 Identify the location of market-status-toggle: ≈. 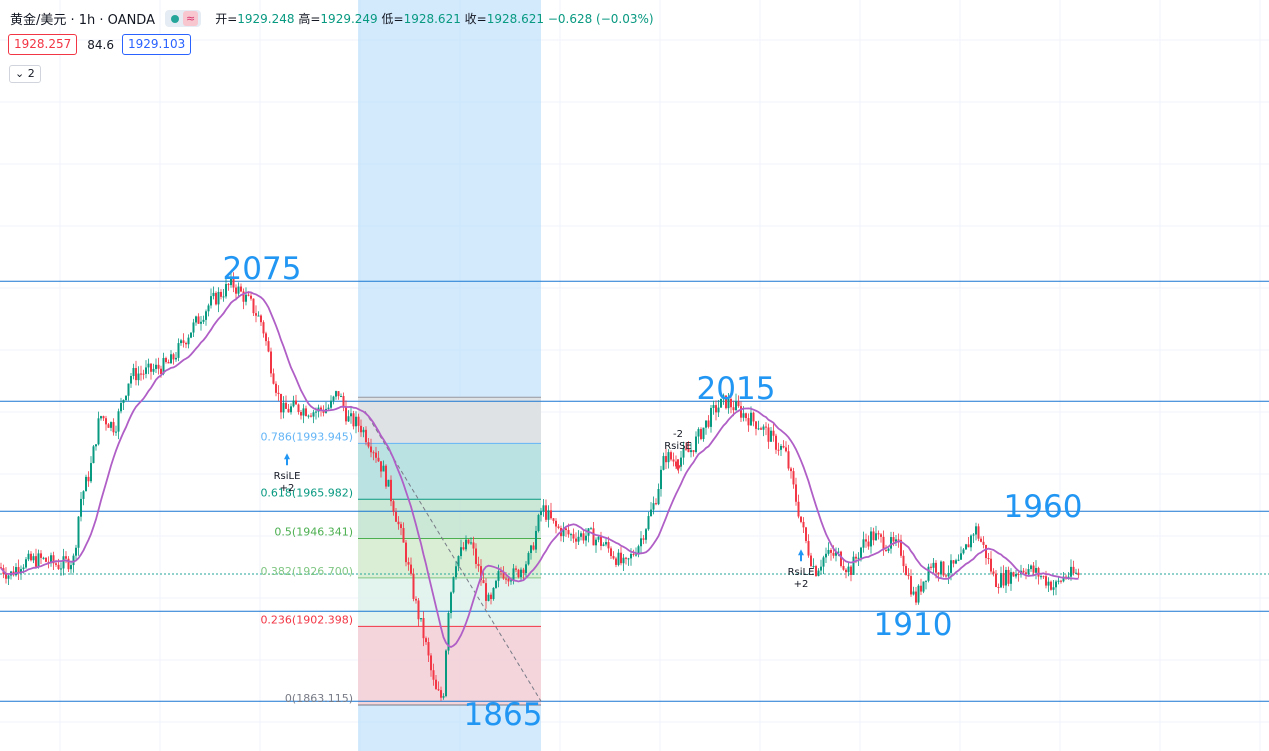
(183, 18).